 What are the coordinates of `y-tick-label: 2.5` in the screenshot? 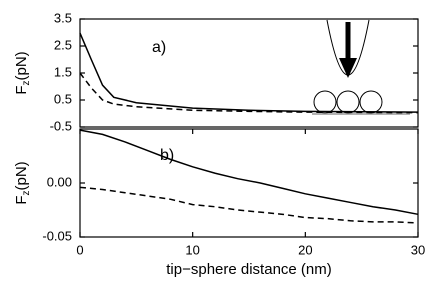 It's located at (63, 44).